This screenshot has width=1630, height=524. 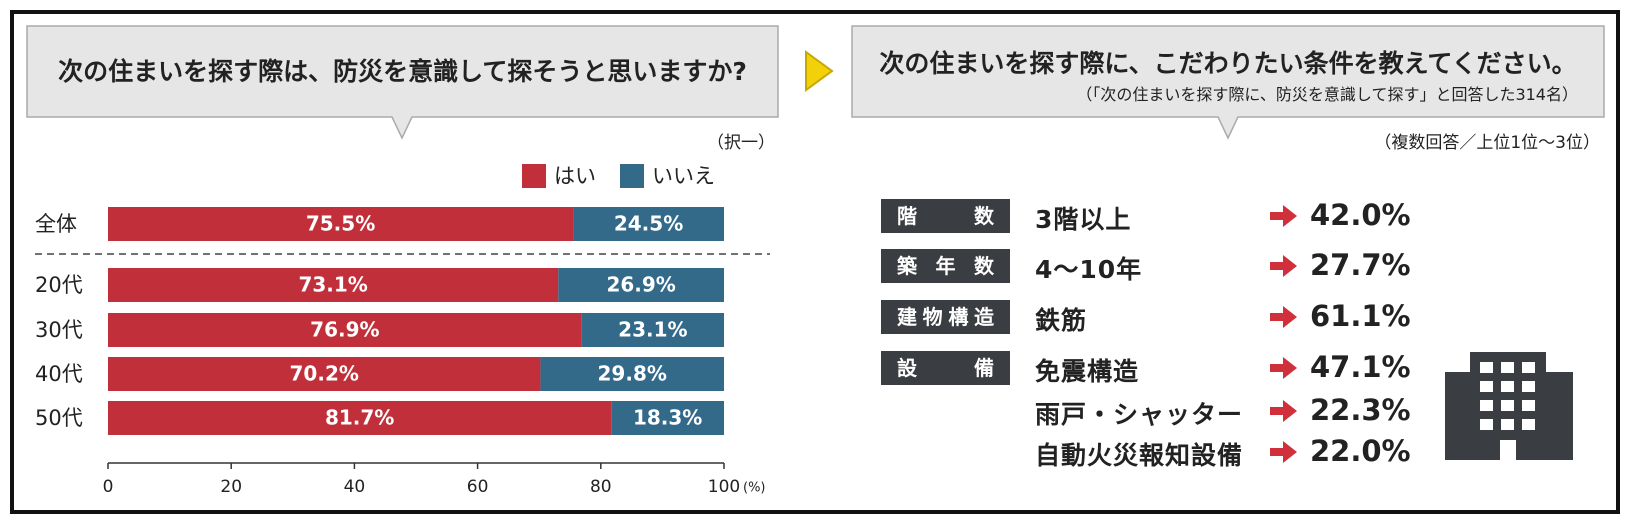 I want to click on value-label: 75.5%, so click(x=340, y=224).